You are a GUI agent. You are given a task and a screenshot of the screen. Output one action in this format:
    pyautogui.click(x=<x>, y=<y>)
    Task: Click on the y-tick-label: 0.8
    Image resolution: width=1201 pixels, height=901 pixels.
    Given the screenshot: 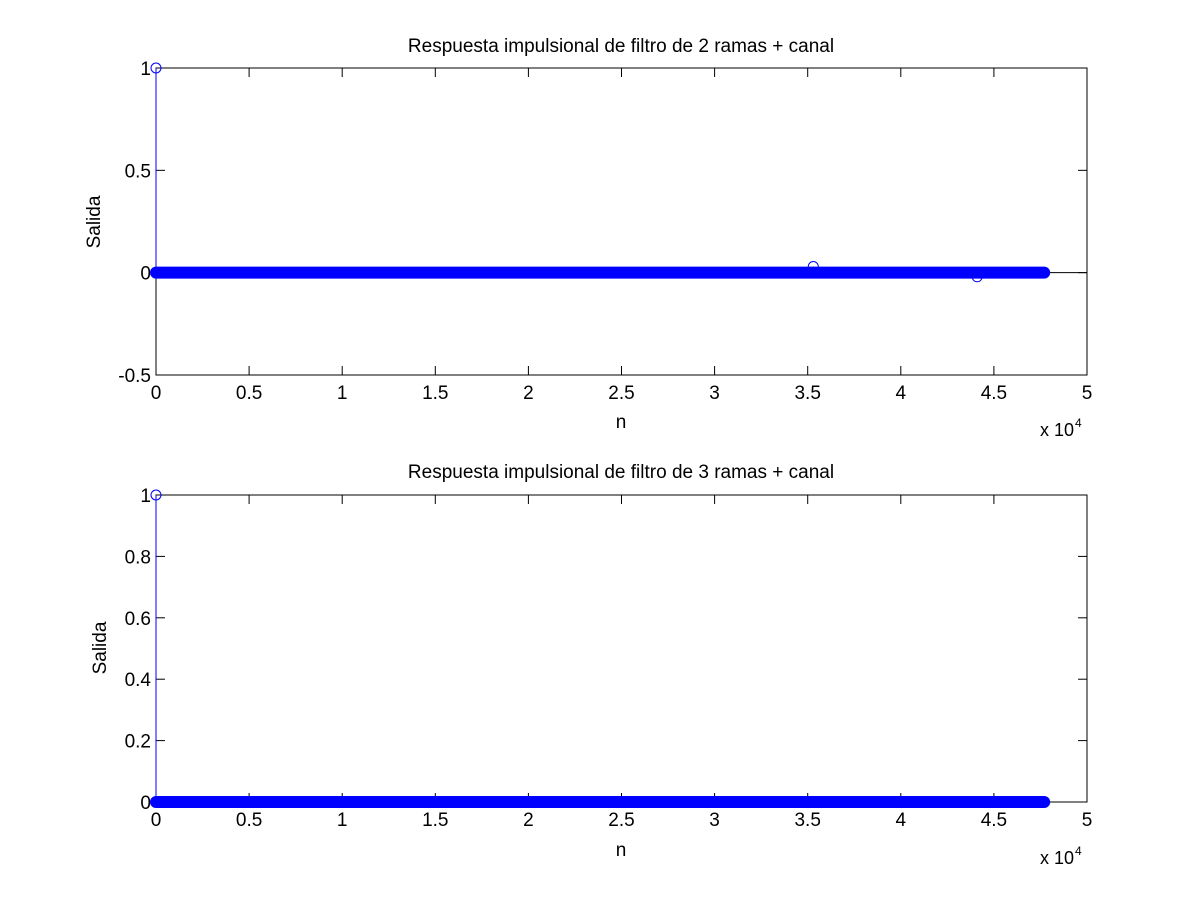 What is the action you would take?
    pyautogui.click(x=138, y=557)
    